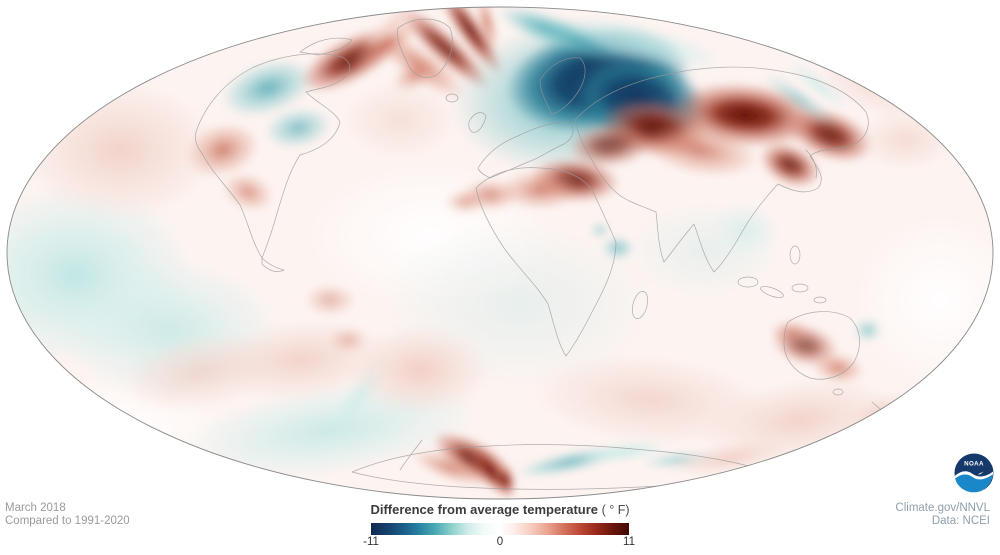 Image resolution: width=1000 pixels, height=555 pixels. I want to click on credit-data: Data: NCEI, so click(960, 521).